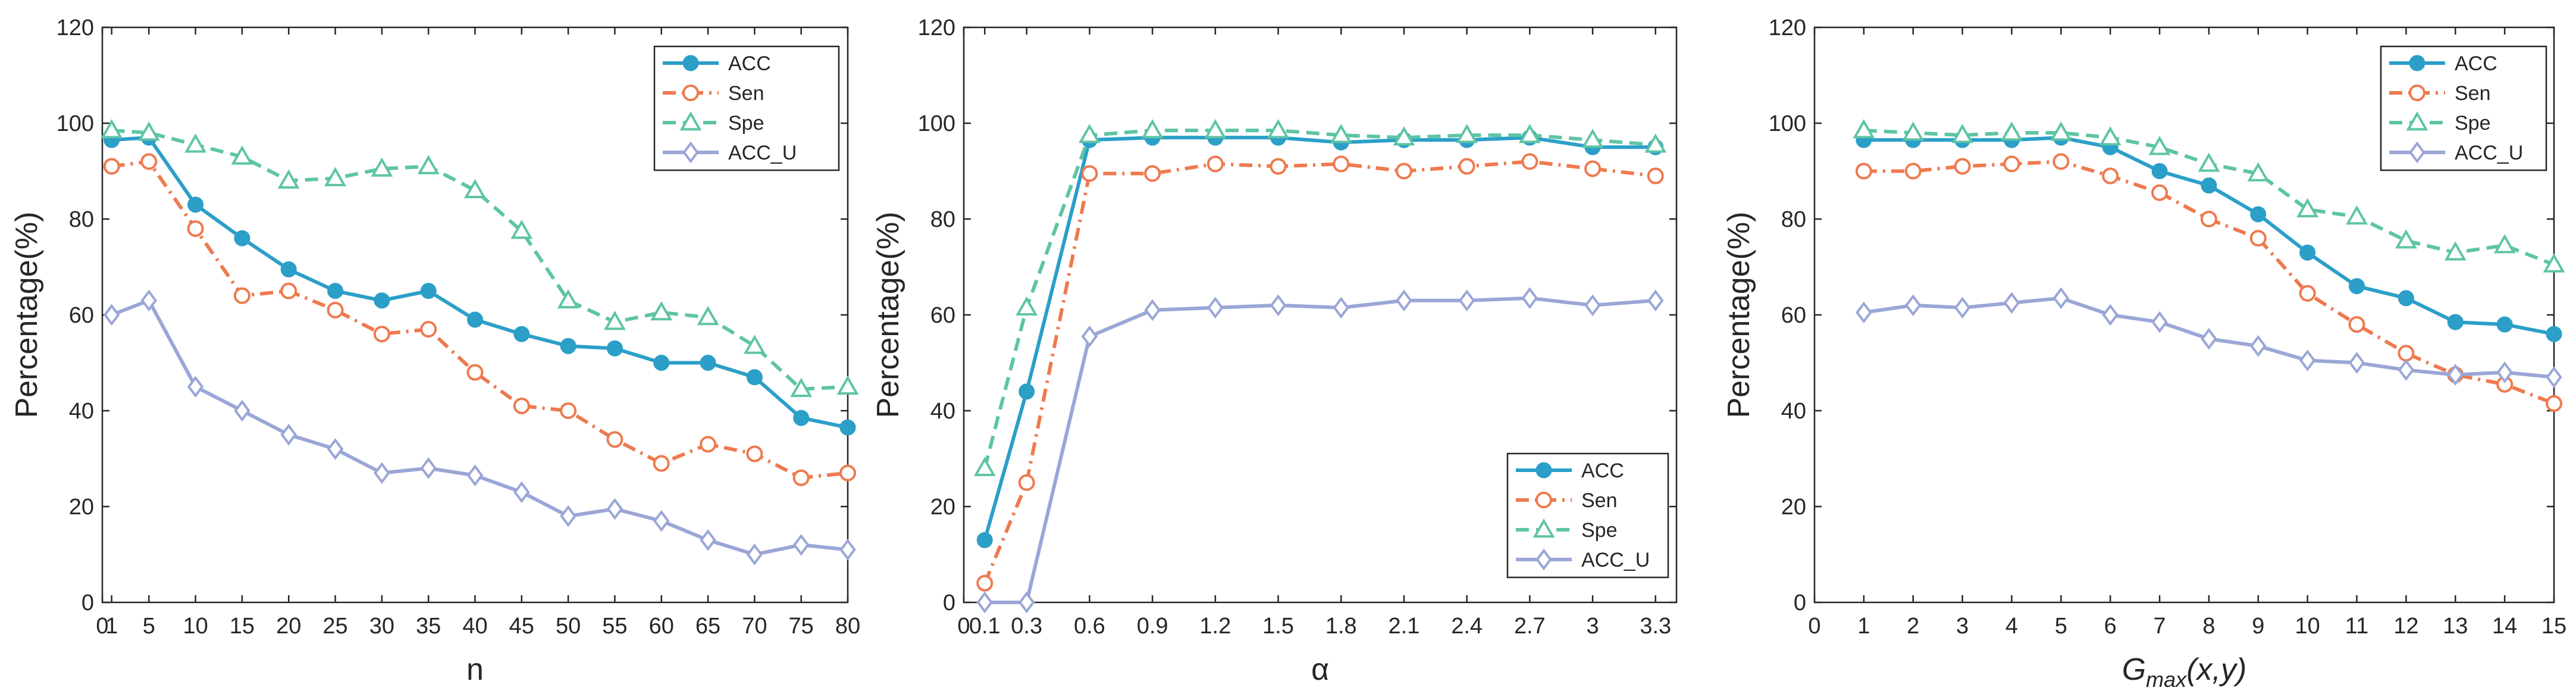  Describe the element at coordinates (755, 626) in the screenshot. I see `x-tick-label: 70` at that location.